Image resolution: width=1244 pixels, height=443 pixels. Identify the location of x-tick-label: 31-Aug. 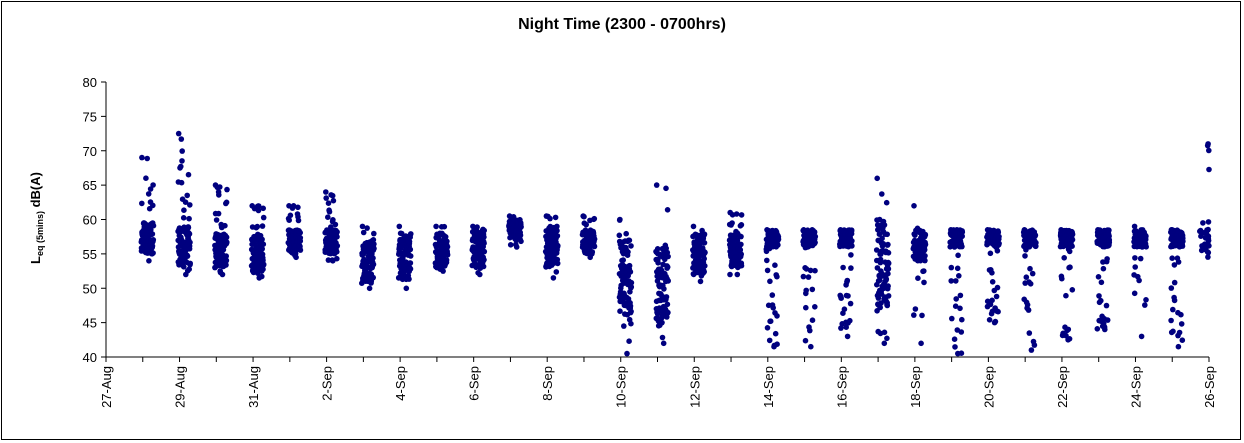
(253, 387).